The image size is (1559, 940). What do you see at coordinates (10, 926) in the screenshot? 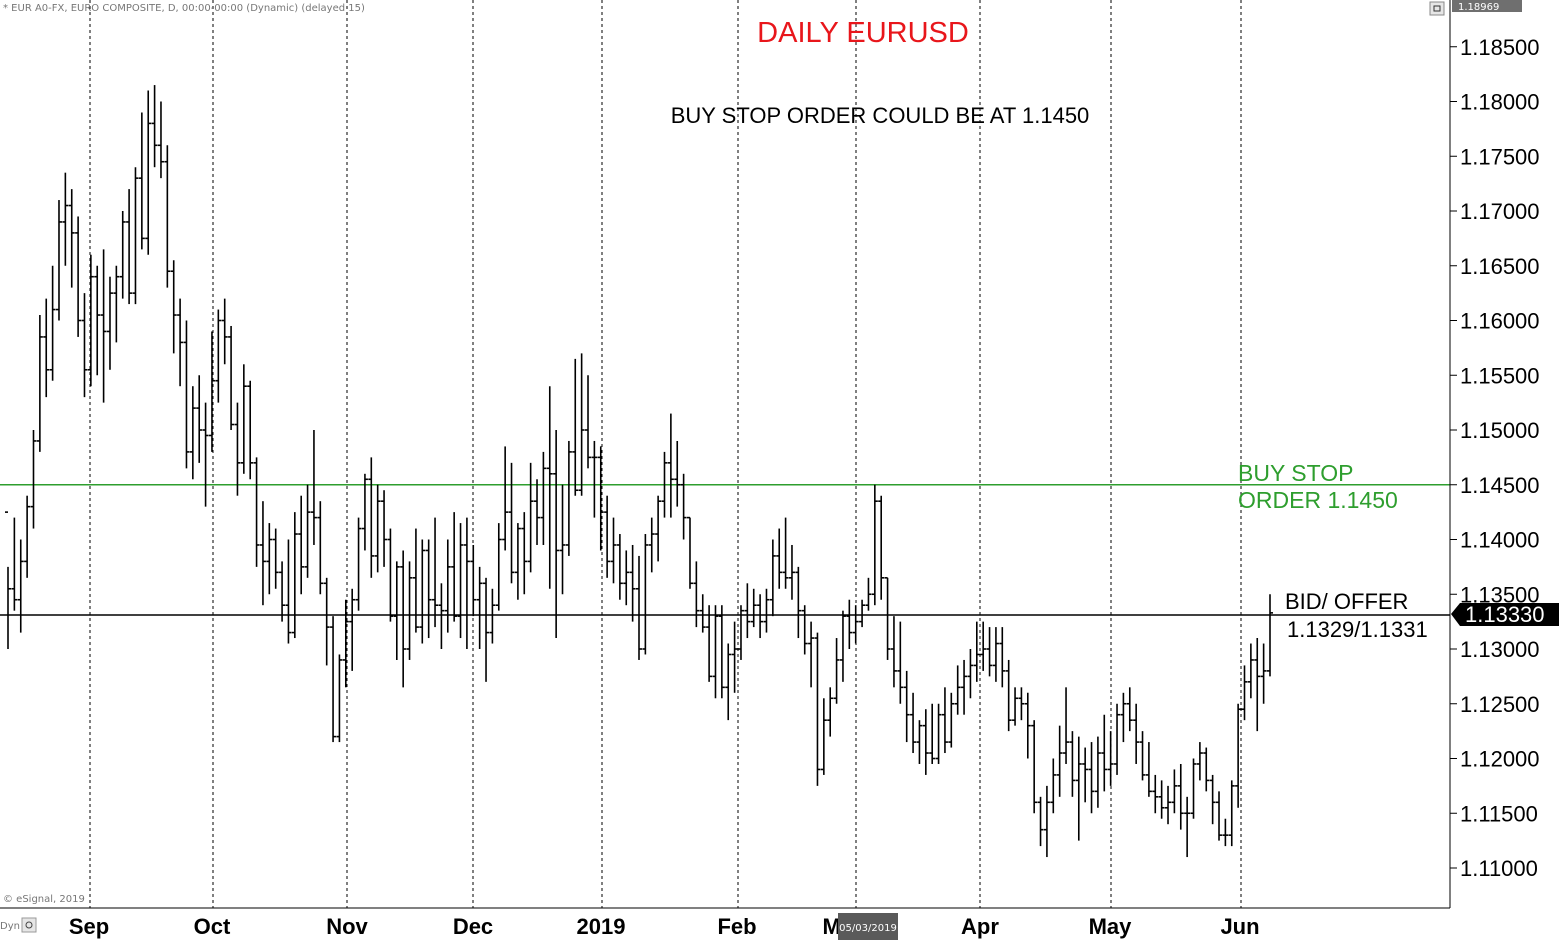
I see `dyn-label: Dyn` at bounding box center [10, 926].